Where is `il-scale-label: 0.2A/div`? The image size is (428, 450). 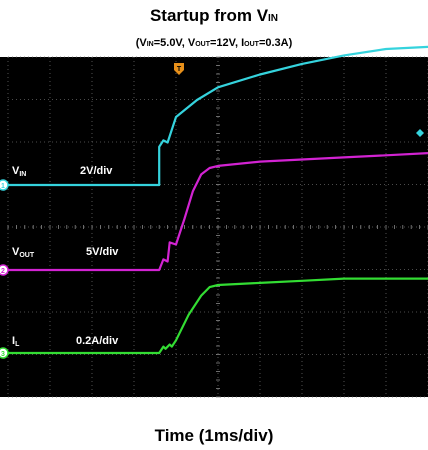
il-scale-label: 0.2A/div is located at coordinates (97, 341).